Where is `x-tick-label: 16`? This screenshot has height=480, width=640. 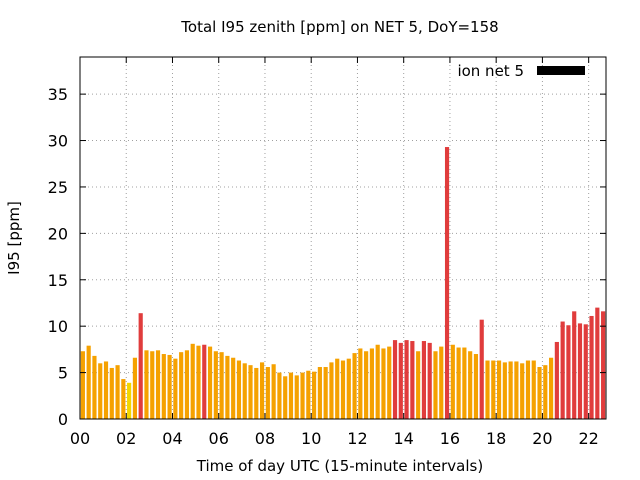 x-tick-label: 16 is located at coordinates (450, 438).